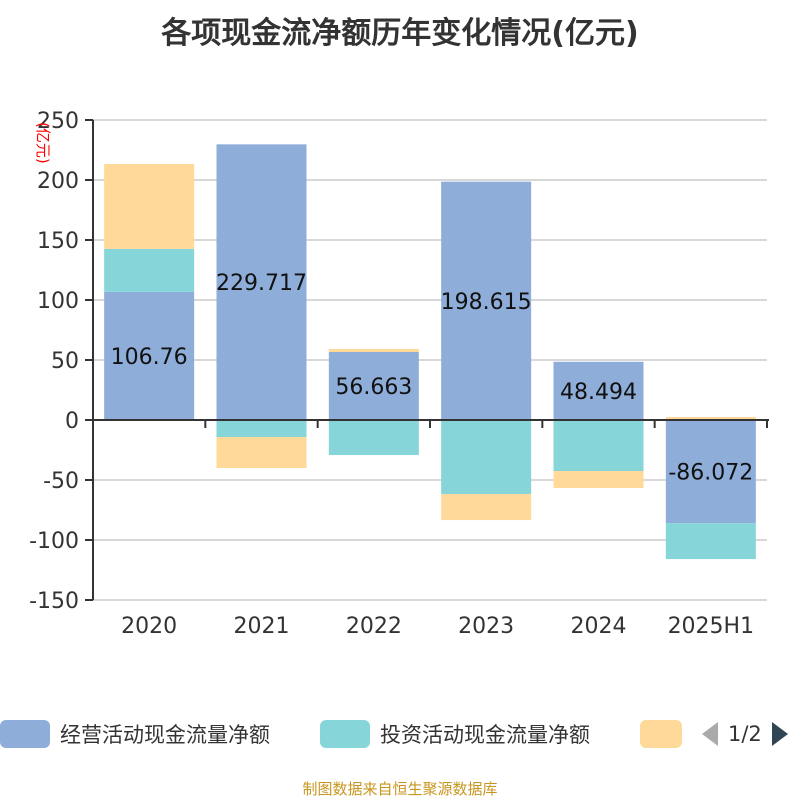 The image size is (800, 800). I want to click on triangle-left-icon, so click(710, 734).